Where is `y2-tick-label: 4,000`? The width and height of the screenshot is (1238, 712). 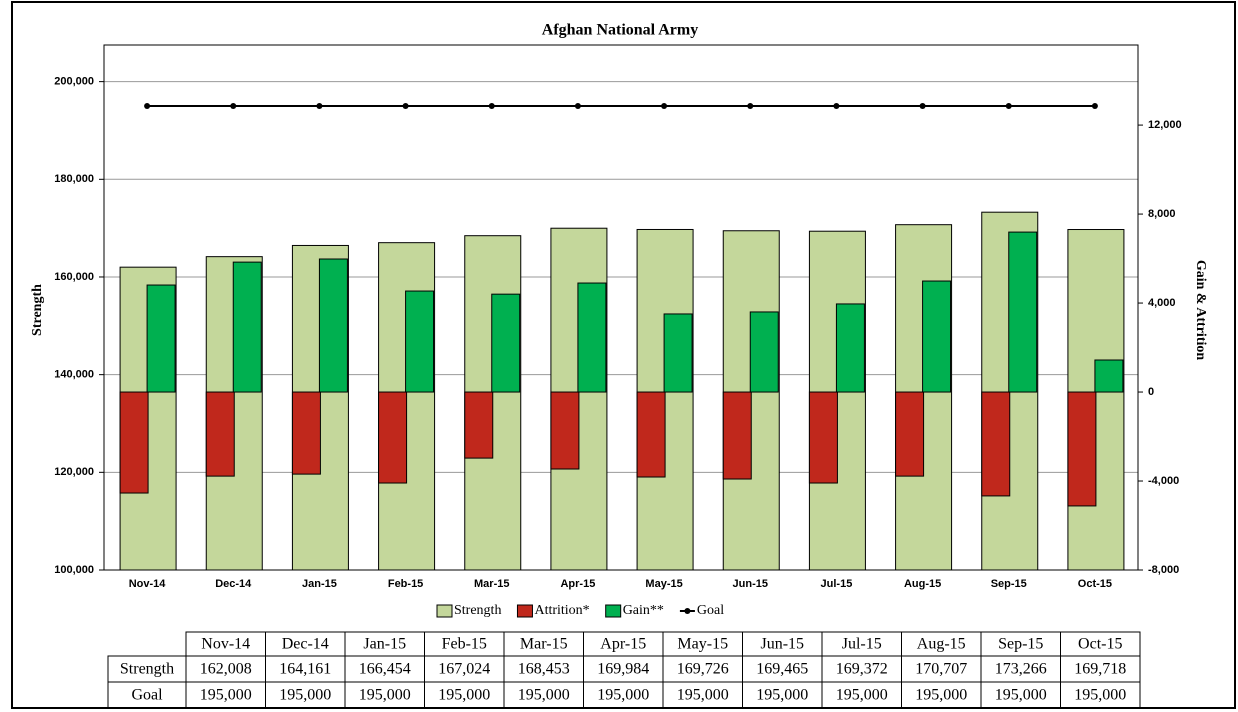 y2-tick-label: 4,000 is located at coordinates (1162, 303).